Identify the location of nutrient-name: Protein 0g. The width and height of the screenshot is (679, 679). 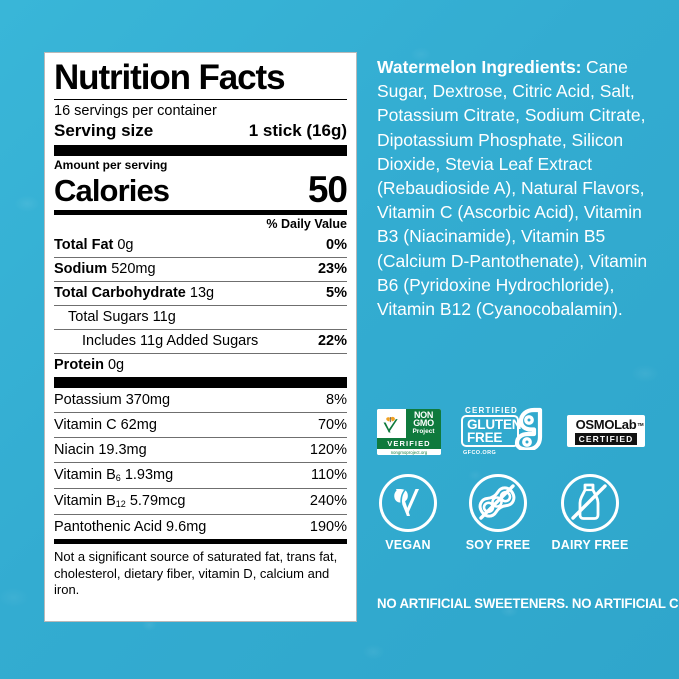
(89, 365).